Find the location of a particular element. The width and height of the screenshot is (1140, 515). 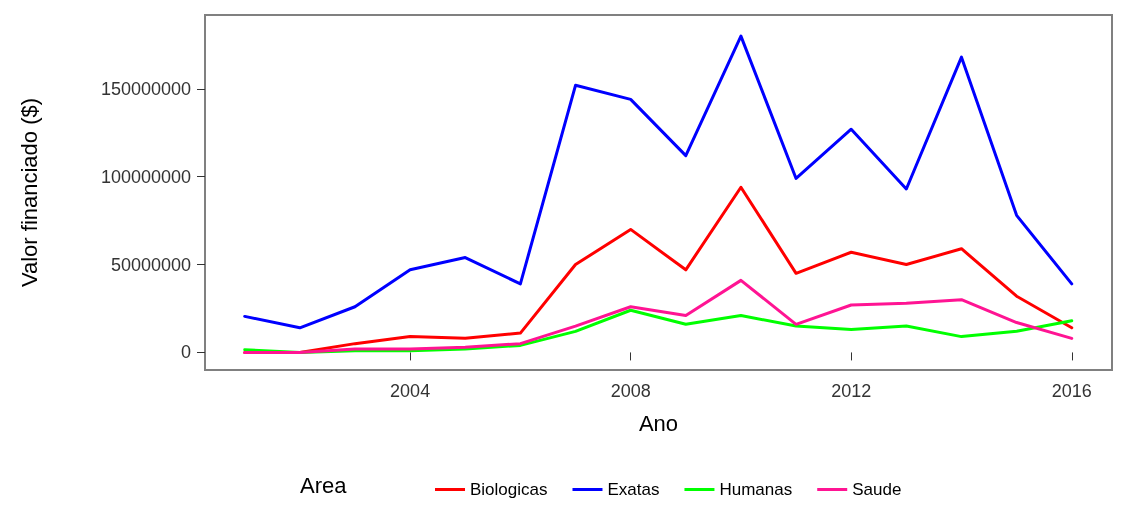

legend-title: Area is located at coordinates (324, 485).